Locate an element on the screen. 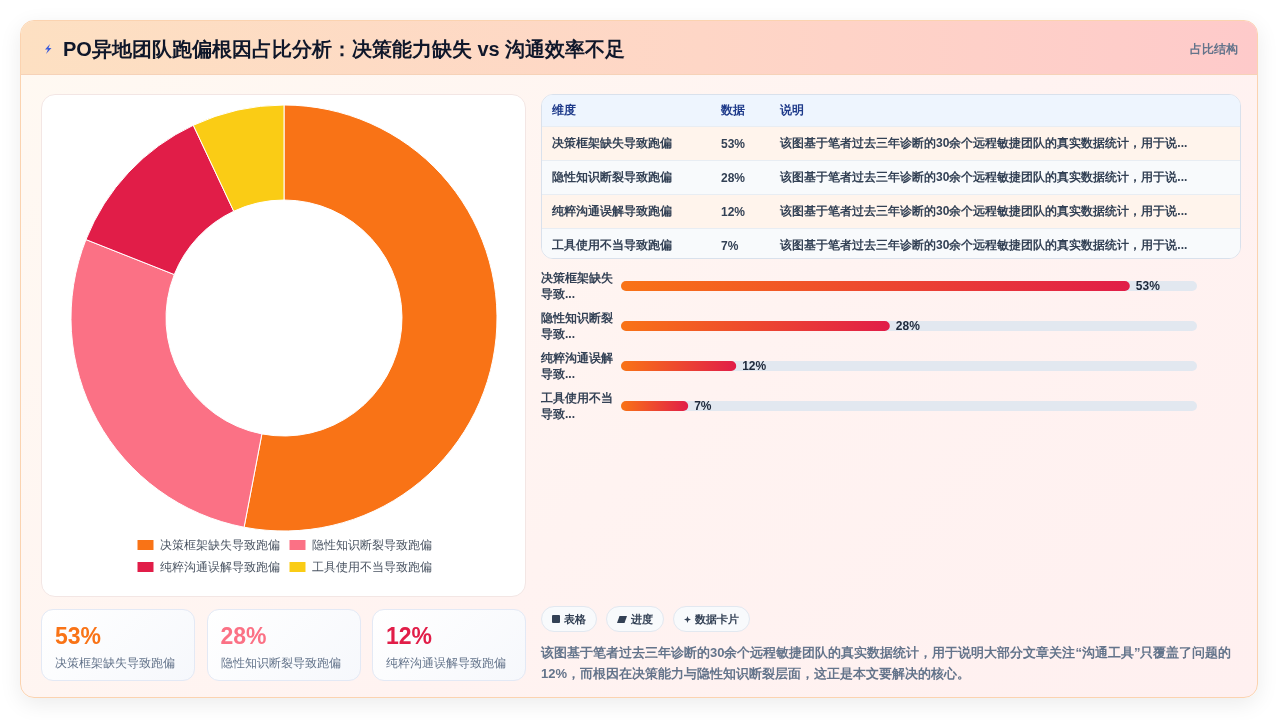 This screenshot has width=1280, height=720. text: 7% is located at coordinates (730, 245).